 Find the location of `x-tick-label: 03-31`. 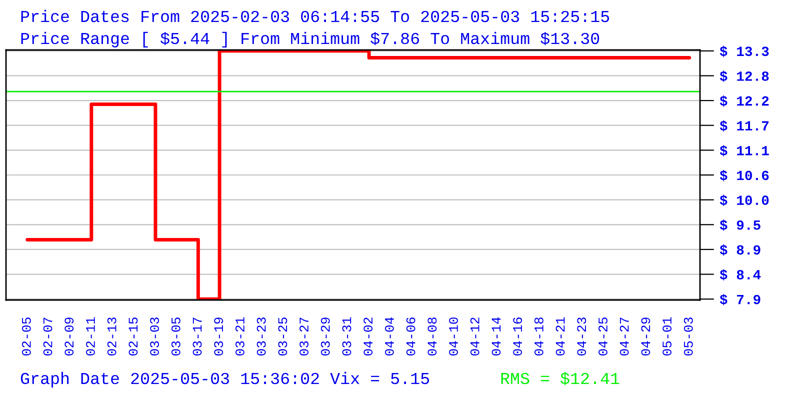

x-tick-label: 03-31 is located at coordinates (347, 336).